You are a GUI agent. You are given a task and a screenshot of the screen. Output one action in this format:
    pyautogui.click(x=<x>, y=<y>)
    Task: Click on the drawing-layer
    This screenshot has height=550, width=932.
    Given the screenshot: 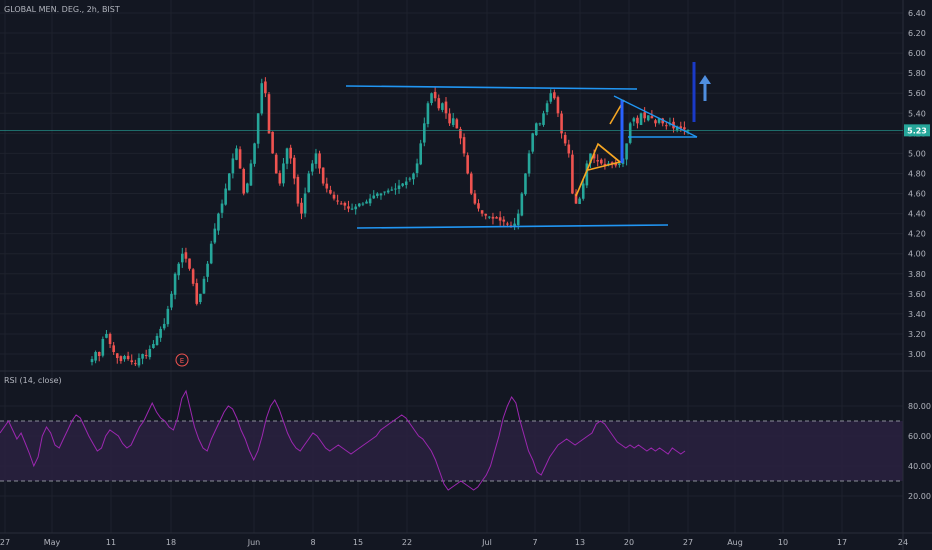 What is the action you would take?
    pyautogui.click(x=528, y=145)
    